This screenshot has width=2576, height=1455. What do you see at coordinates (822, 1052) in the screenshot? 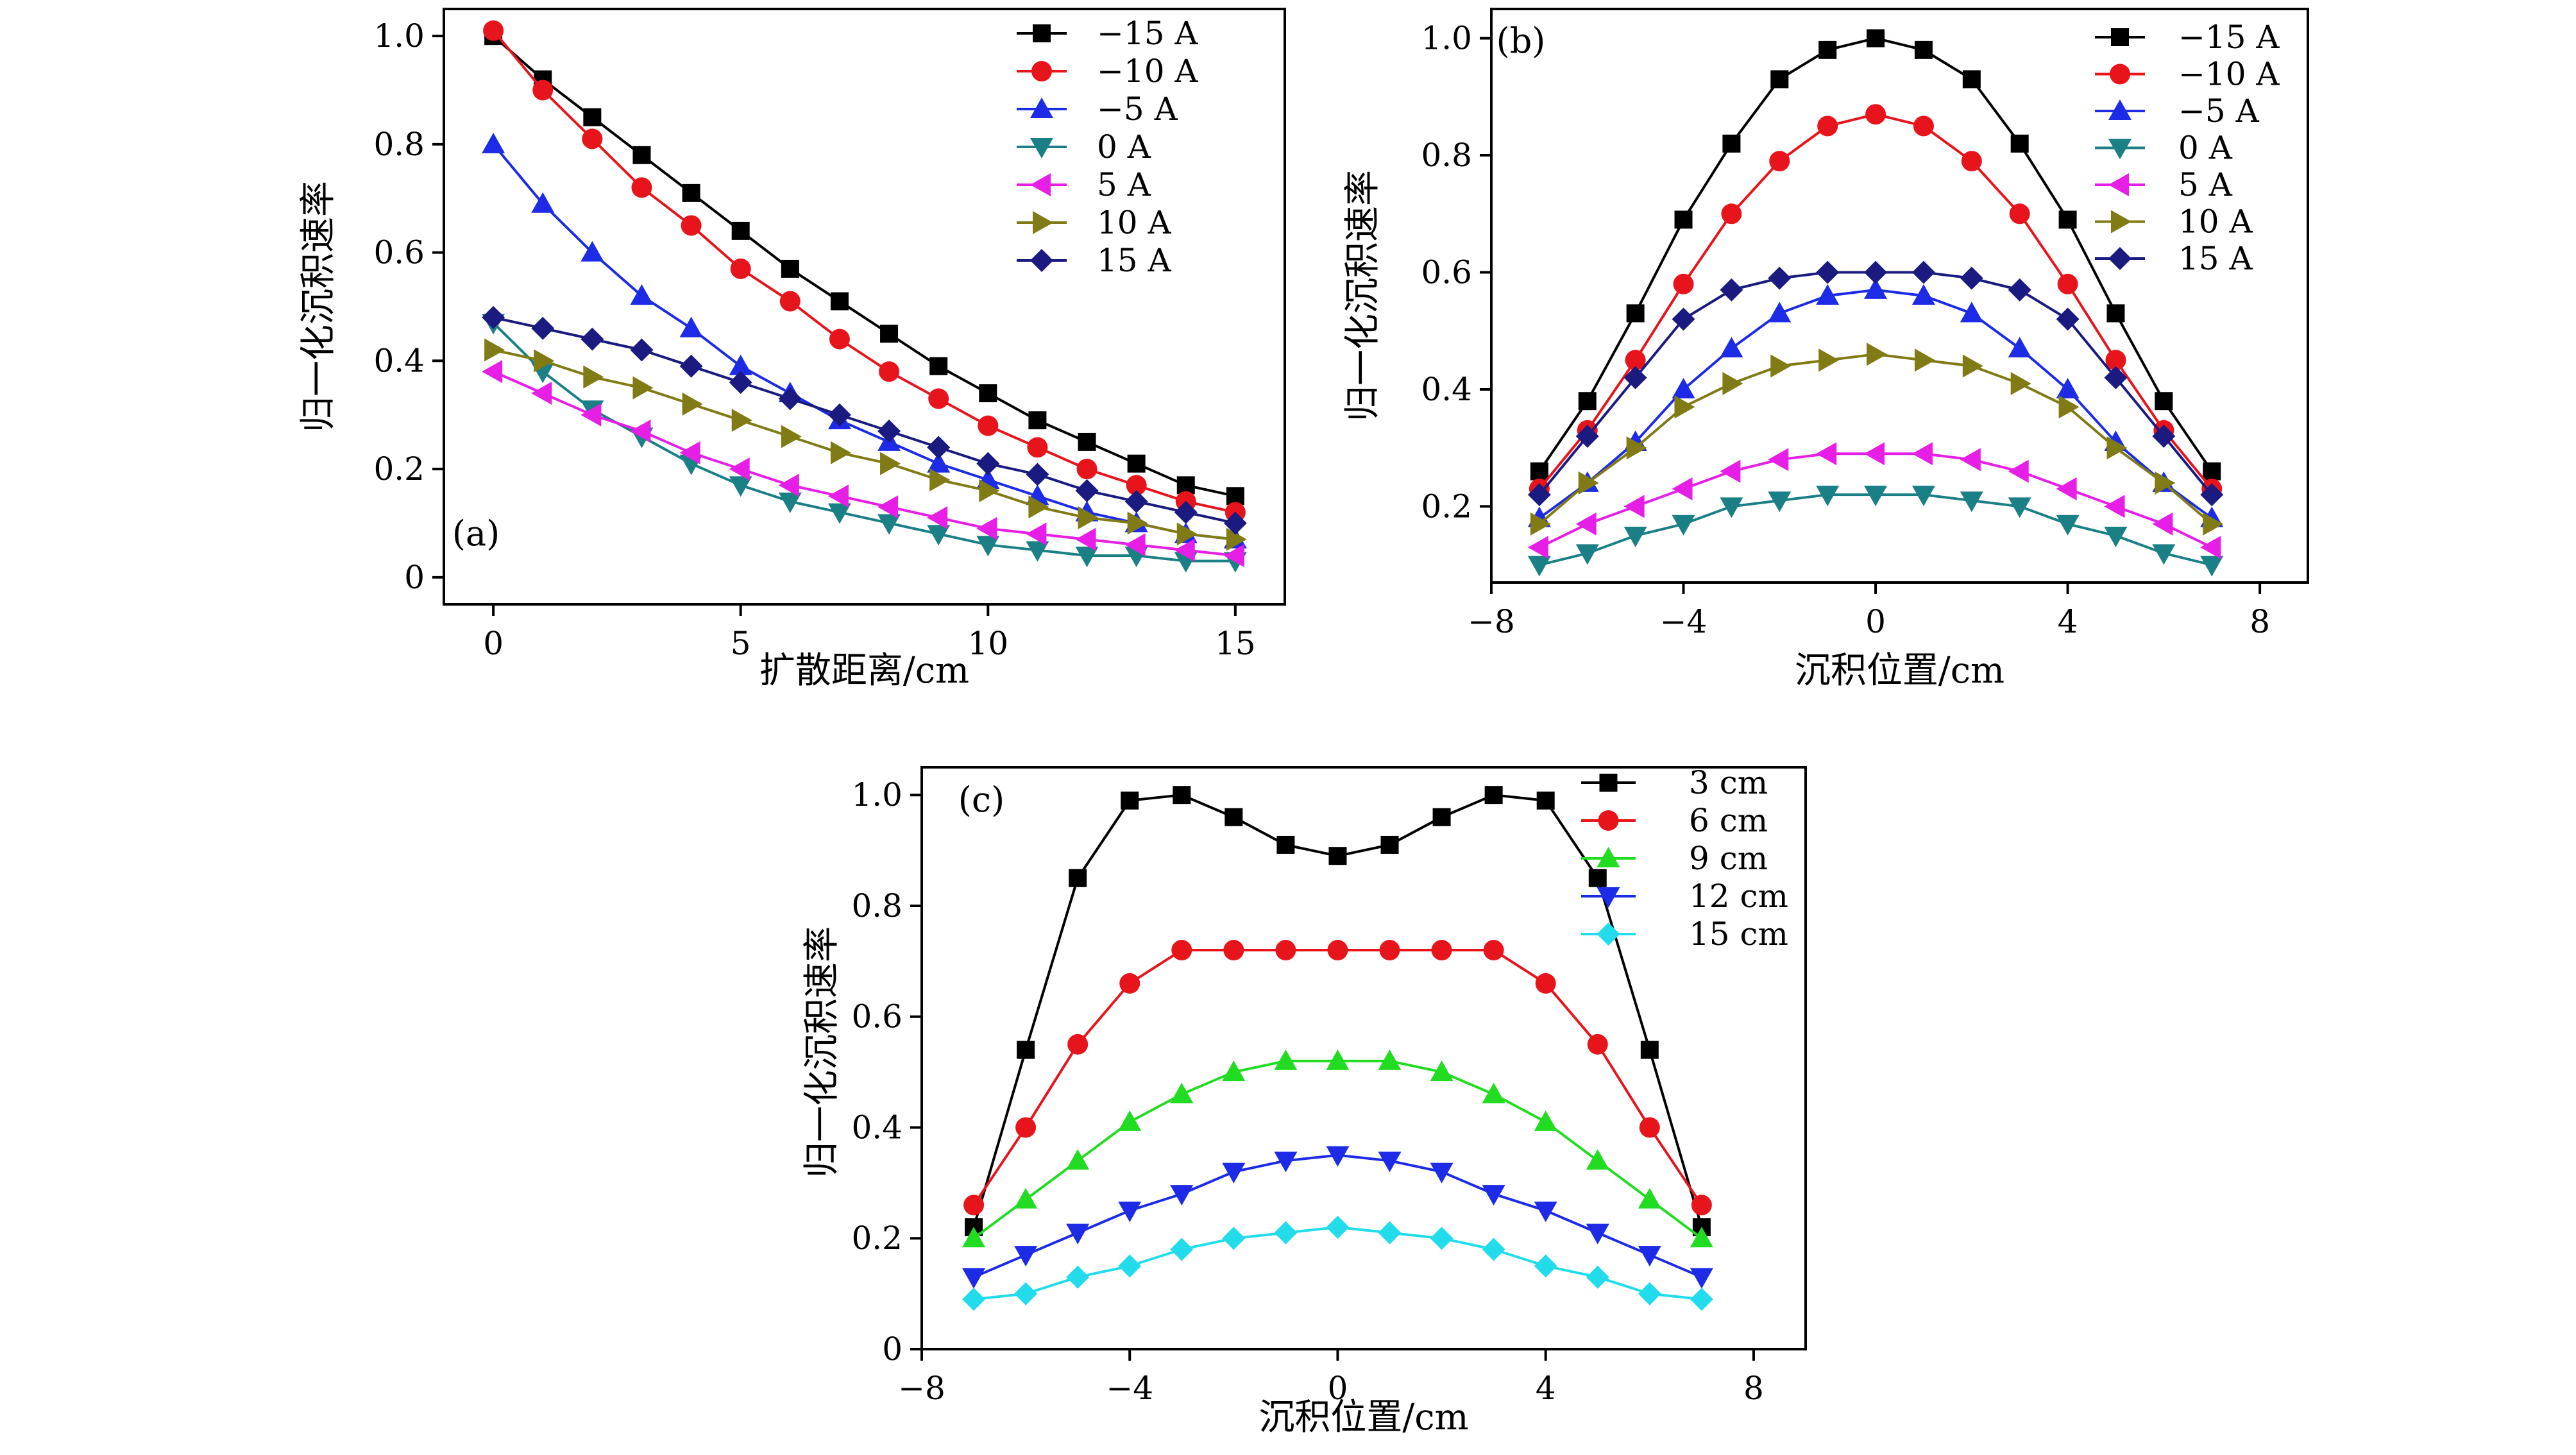
I see `y-axis-title: 归一化沉积速率` at bounding box center [822, 1052].